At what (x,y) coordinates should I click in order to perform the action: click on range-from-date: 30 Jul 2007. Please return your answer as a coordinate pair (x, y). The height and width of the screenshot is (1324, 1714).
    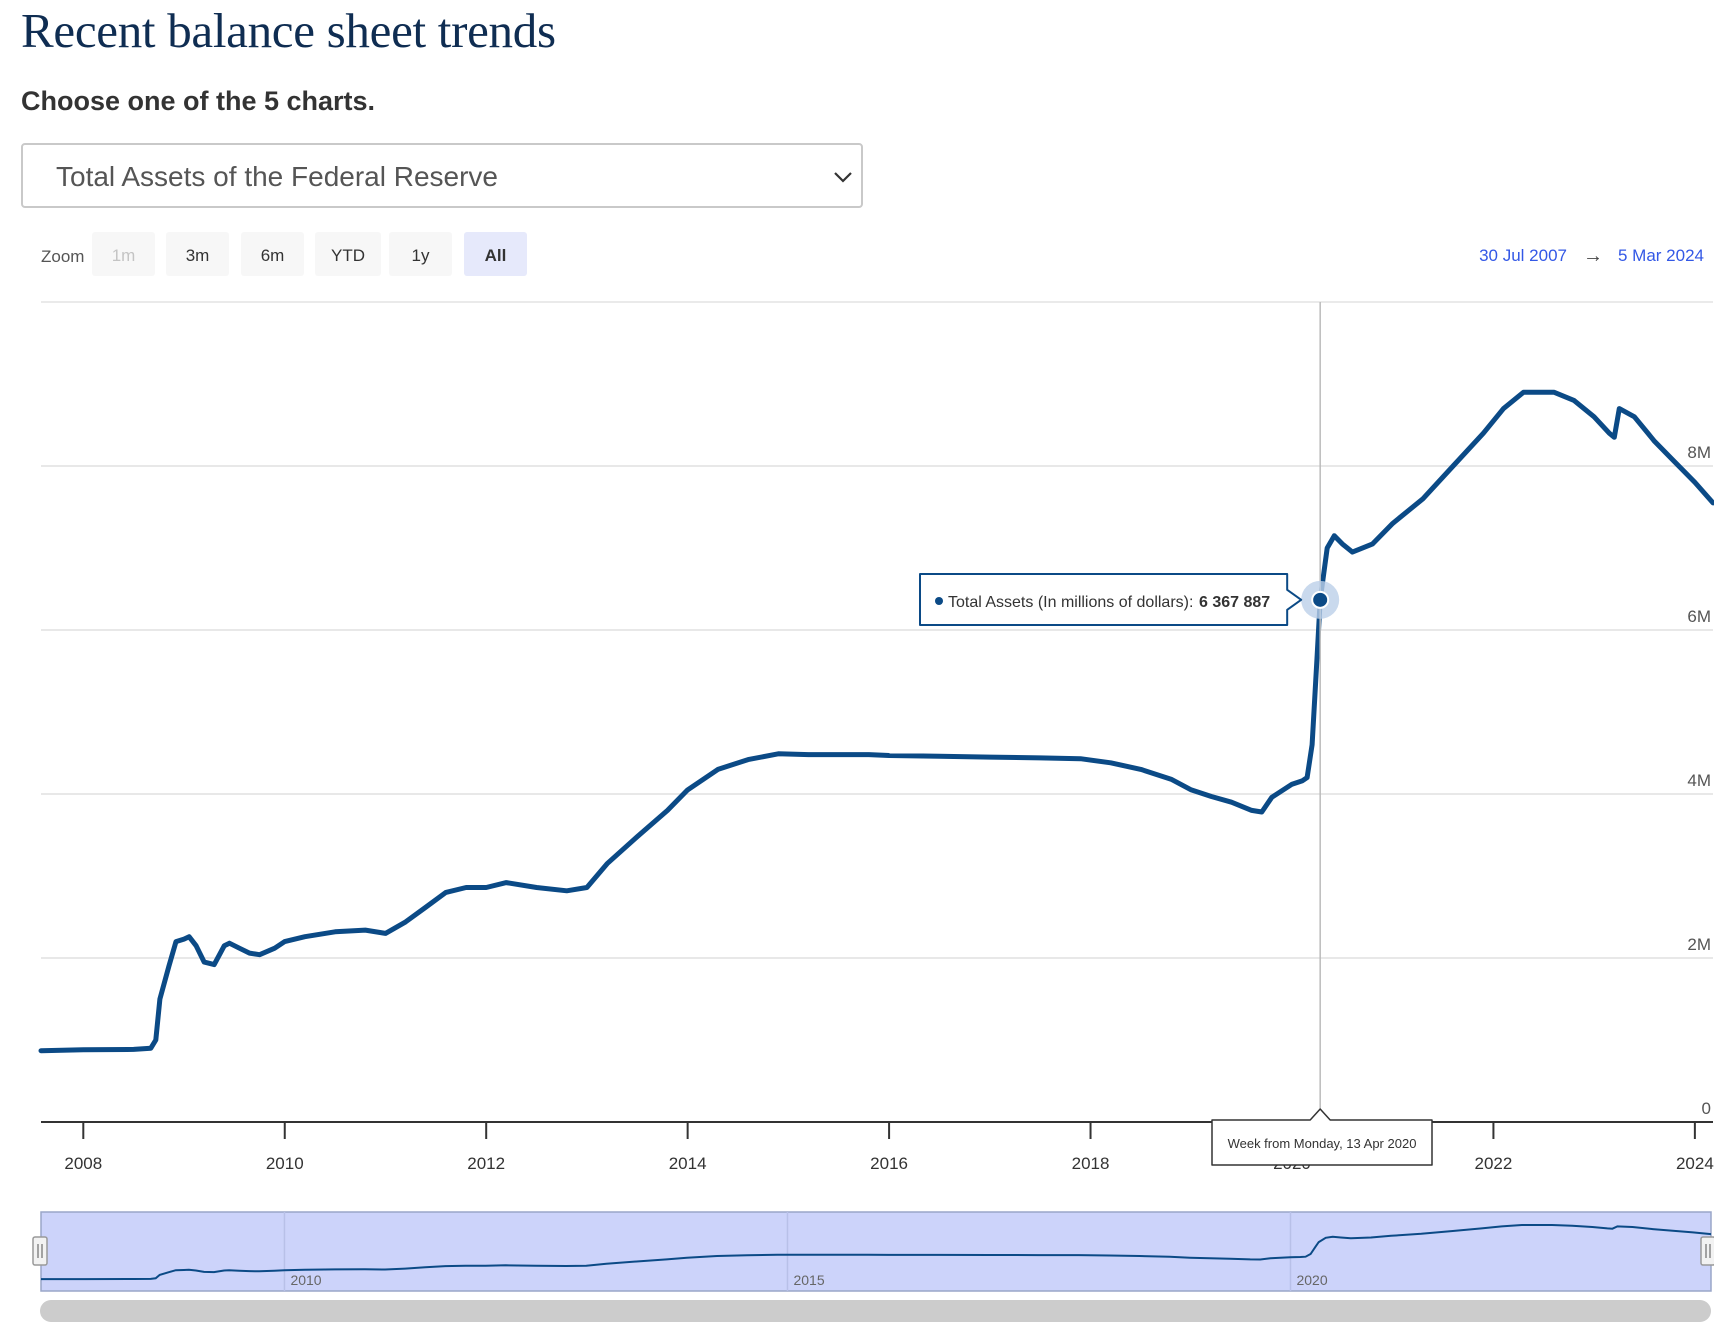
    Looking at the image, I should click on (1523, 255).